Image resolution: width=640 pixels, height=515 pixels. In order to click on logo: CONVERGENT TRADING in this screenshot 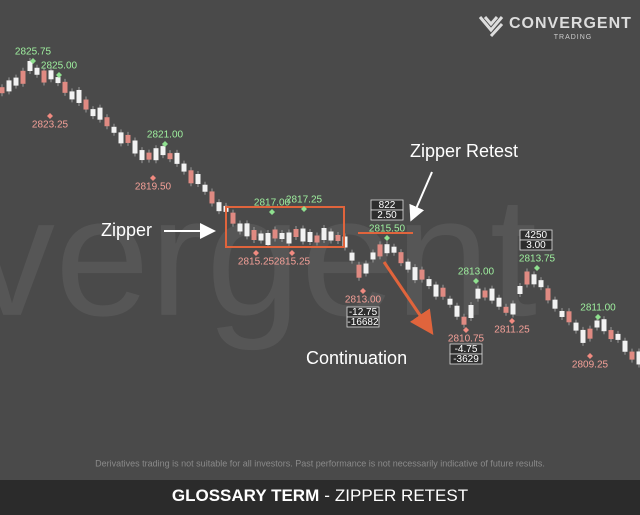, I will do `click(554, 28)`.